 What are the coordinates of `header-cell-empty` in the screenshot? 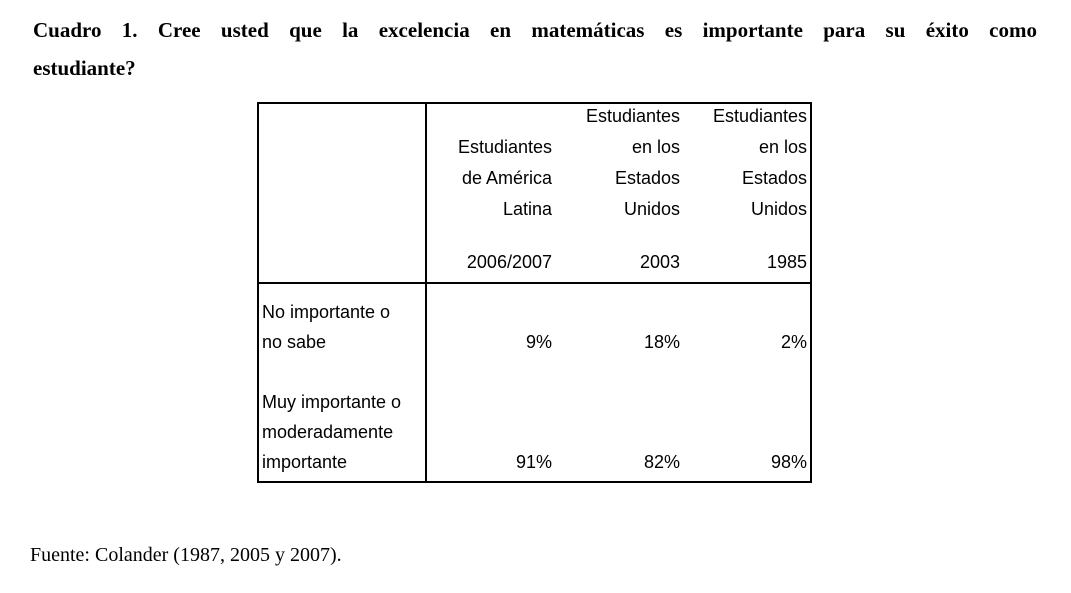 It's located at (343, 193).